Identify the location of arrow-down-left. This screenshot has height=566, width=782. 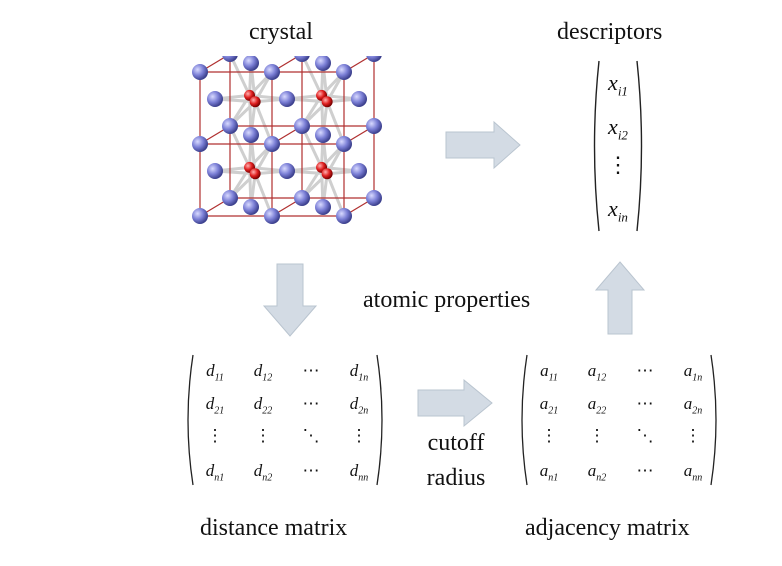
(290, 300).